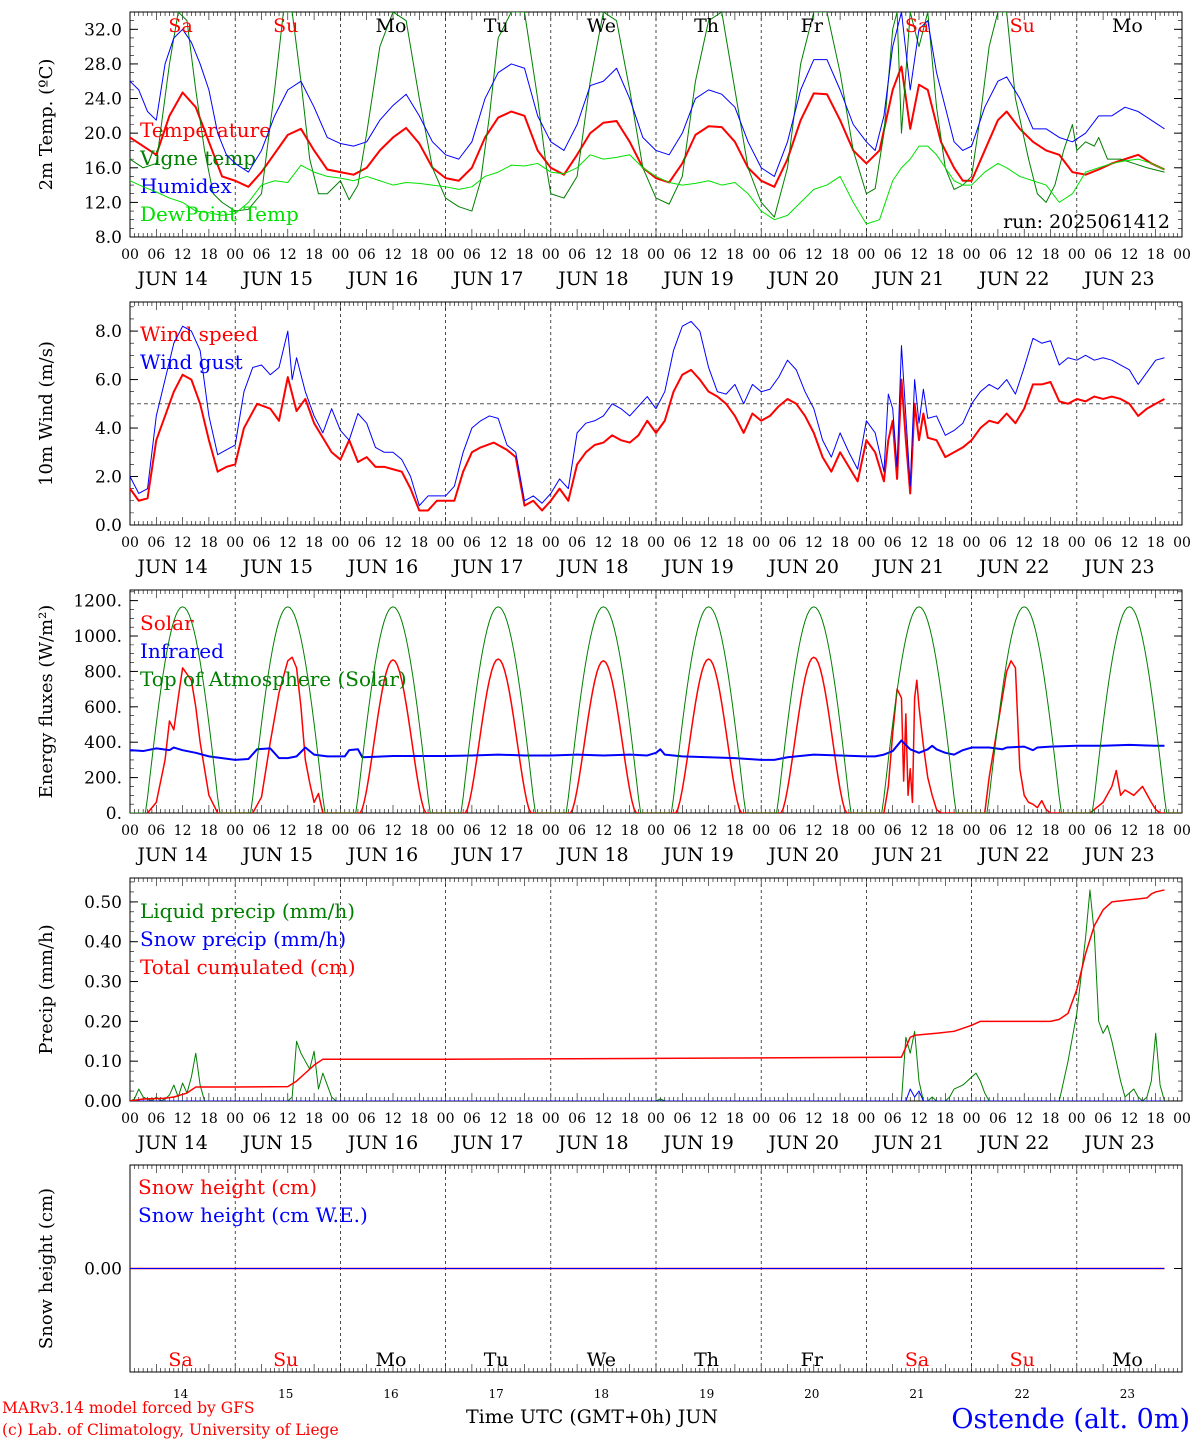  Describe the element at coordinates (419, 1119) in the screenshot. I see `precip-hour-label: 18` at that location.